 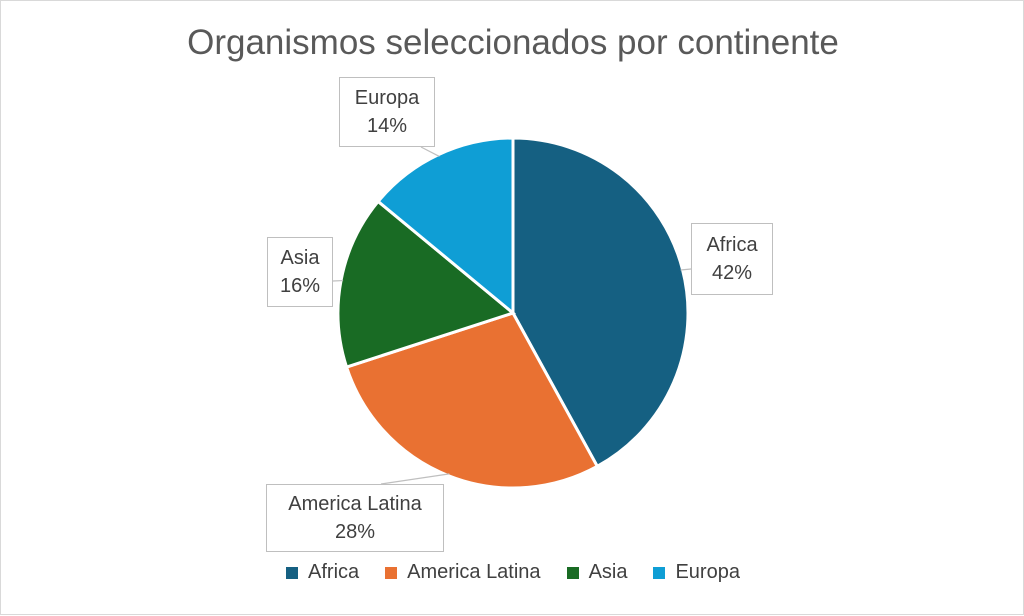 I want to click on data-label-africa-name: Africa, so click(x=732, y=245).